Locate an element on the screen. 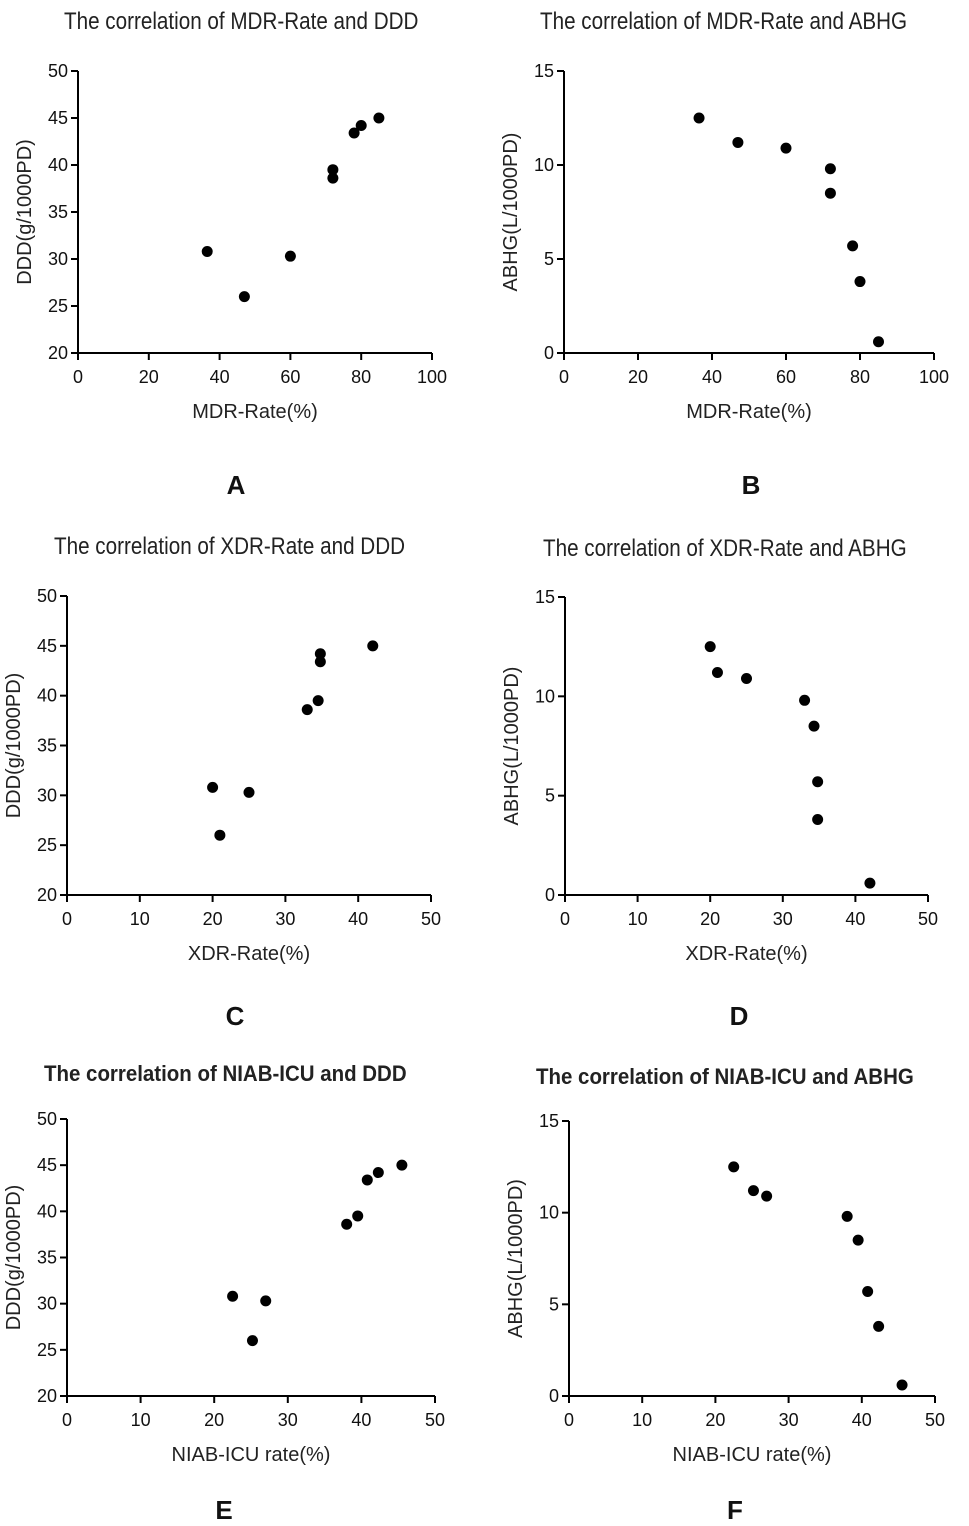 This screenshot has height=1526, width=969. chart-title: The correlation of NIAB-ICU and ABHG is located at coordinates (725, 1076).